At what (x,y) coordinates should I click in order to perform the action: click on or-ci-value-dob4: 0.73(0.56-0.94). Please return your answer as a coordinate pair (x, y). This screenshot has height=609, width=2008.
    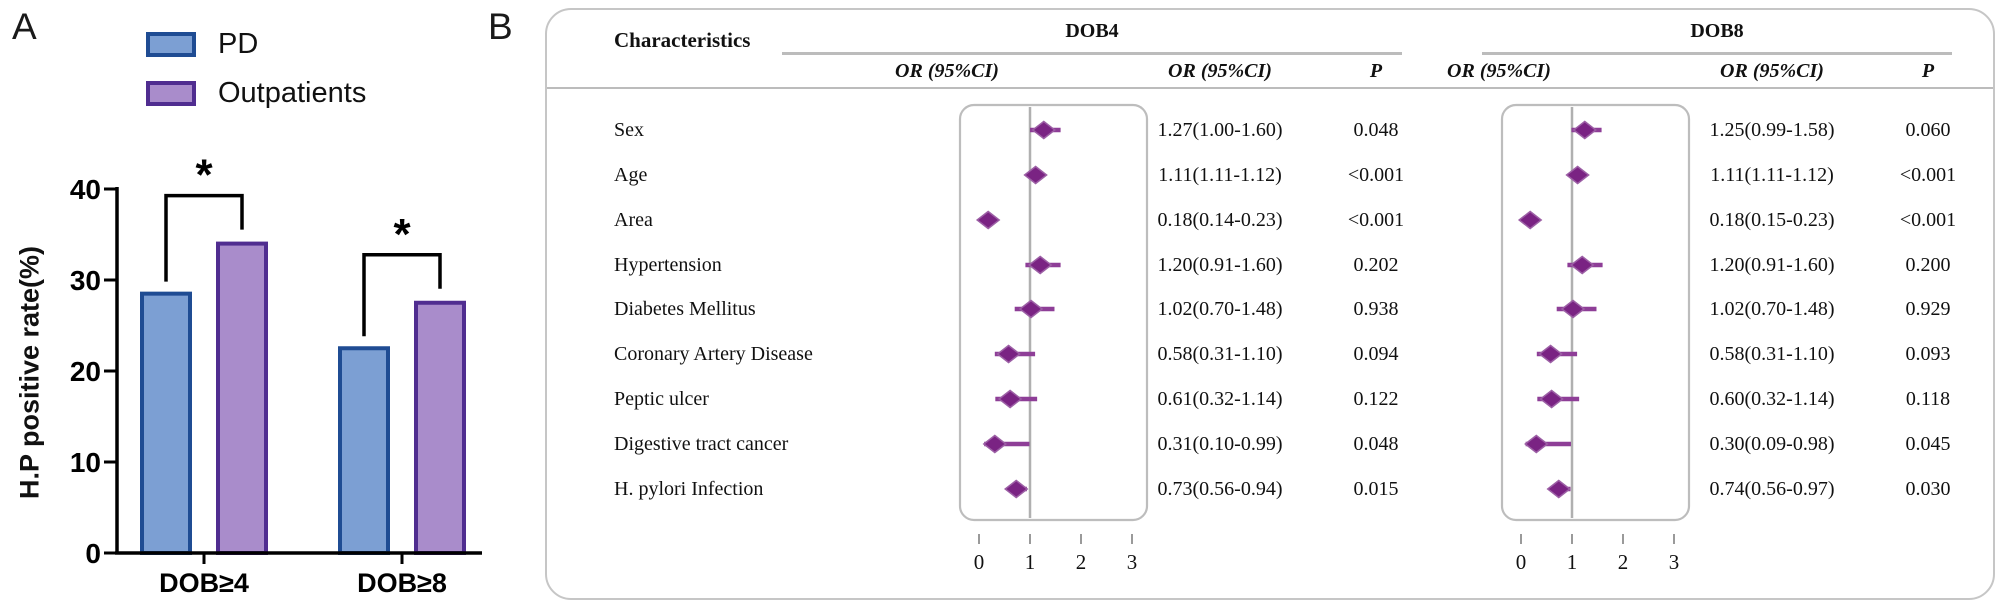
    Looking at the image, I should click on (1220, 489).